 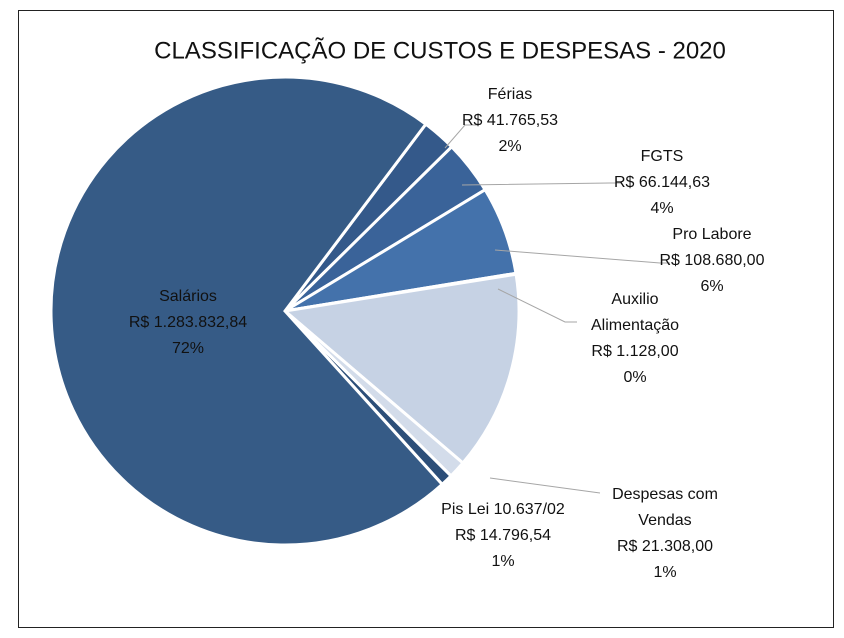 What do you see at coordinates (665, 507) in the screenshot?
I see `label-categories: Despesas com Vendas` at bounding box center [665, 507].